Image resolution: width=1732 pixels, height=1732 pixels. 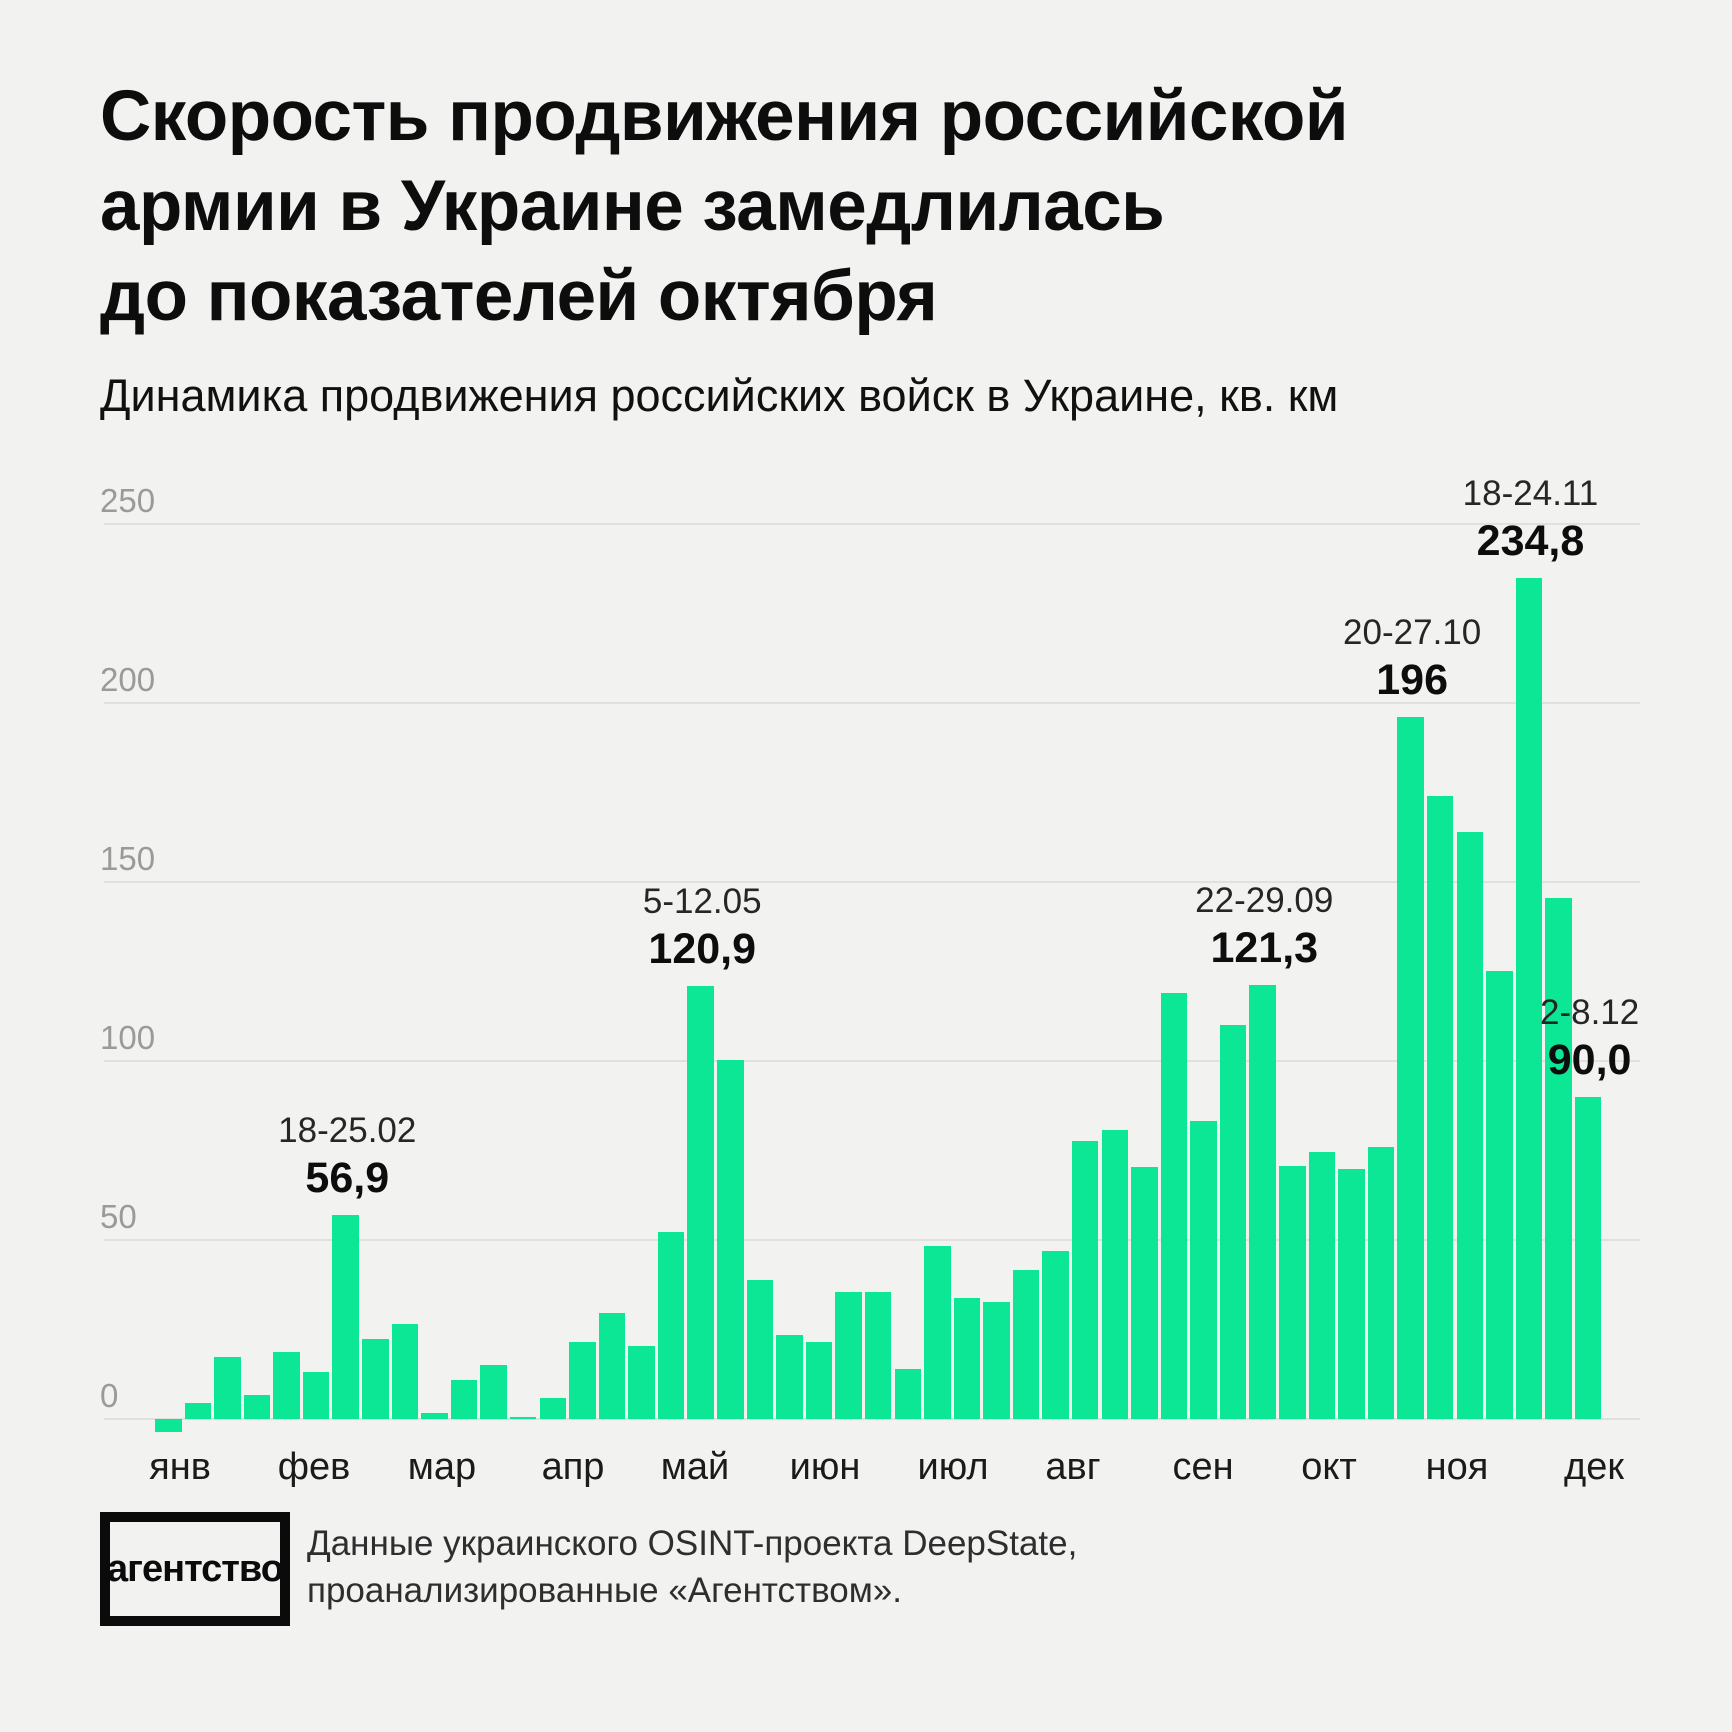 What do you see at coordinates (953, 1467) in the screenshot?
I see `x-axis-month-7: июл` at bounding box center [953, 1467].